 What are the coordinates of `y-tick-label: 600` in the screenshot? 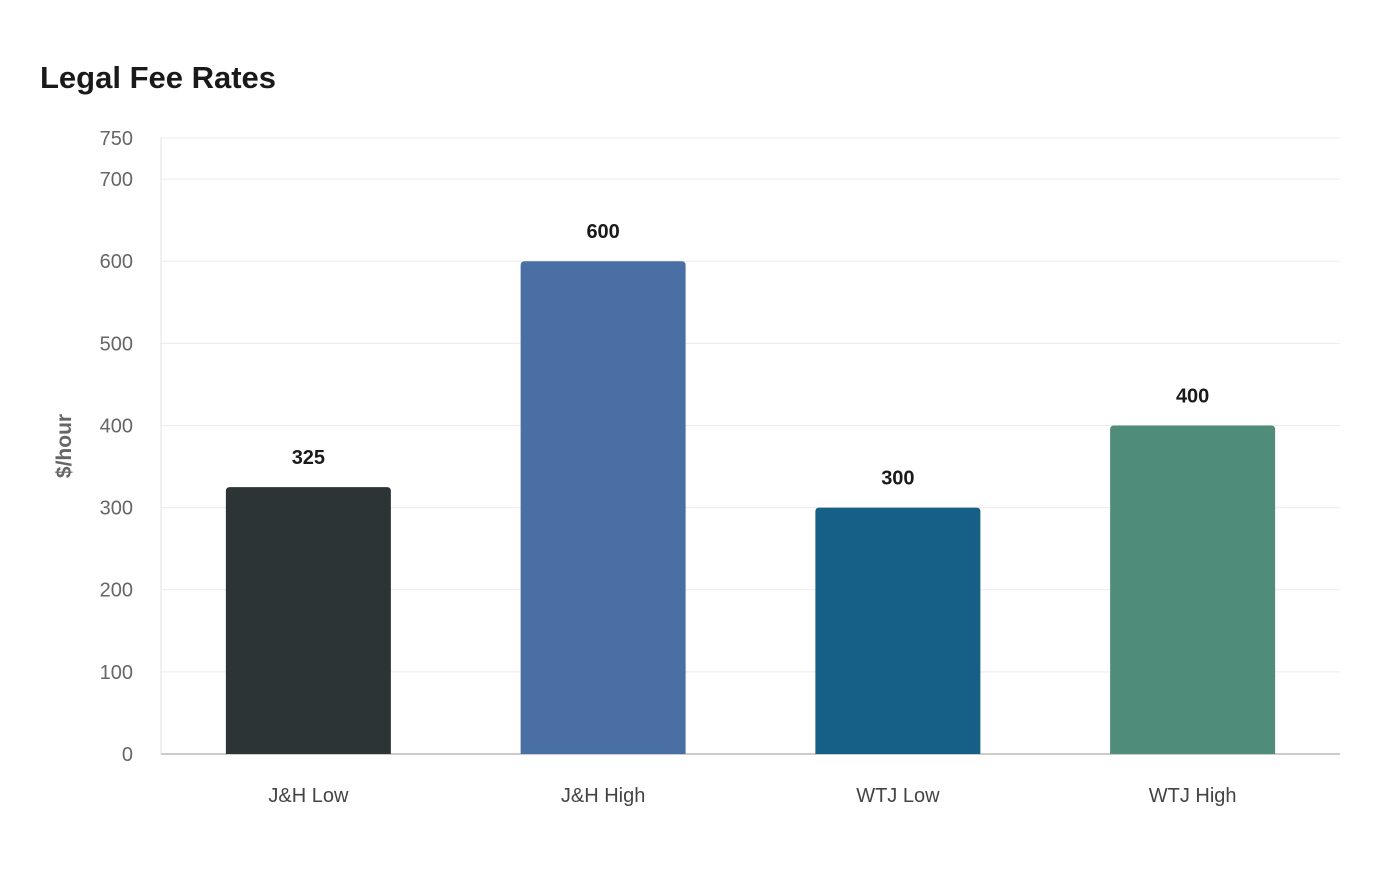 It's located at (116, 262).